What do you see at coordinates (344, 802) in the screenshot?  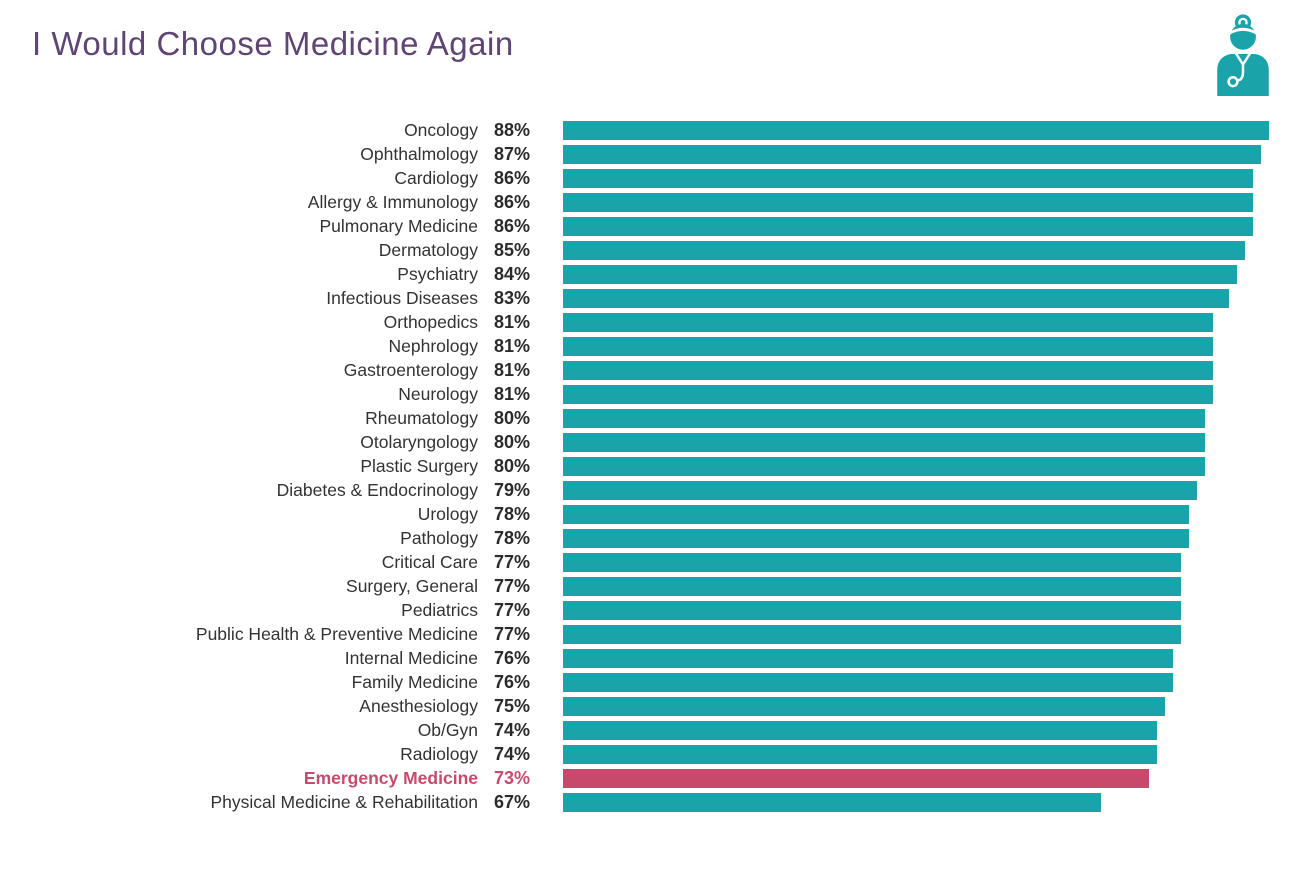 I see `category-label: Physical Medicine & Rehabilitation` at bounding box center [344, 802].